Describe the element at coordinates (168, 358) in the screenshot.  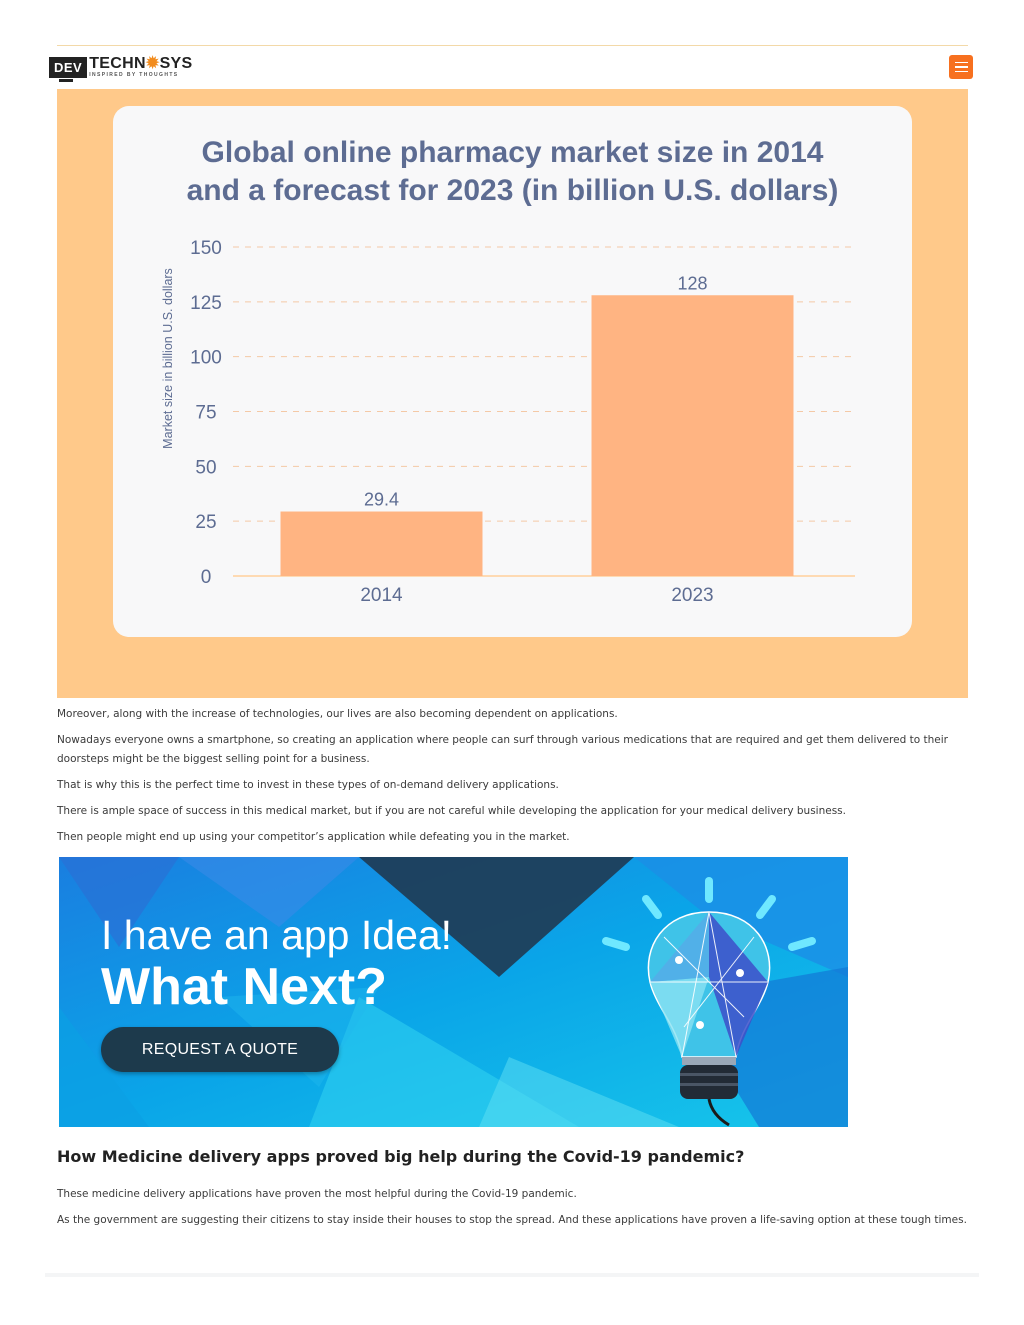
I see `y-axis-title: Market size in billion U.S. dollars` at that location.